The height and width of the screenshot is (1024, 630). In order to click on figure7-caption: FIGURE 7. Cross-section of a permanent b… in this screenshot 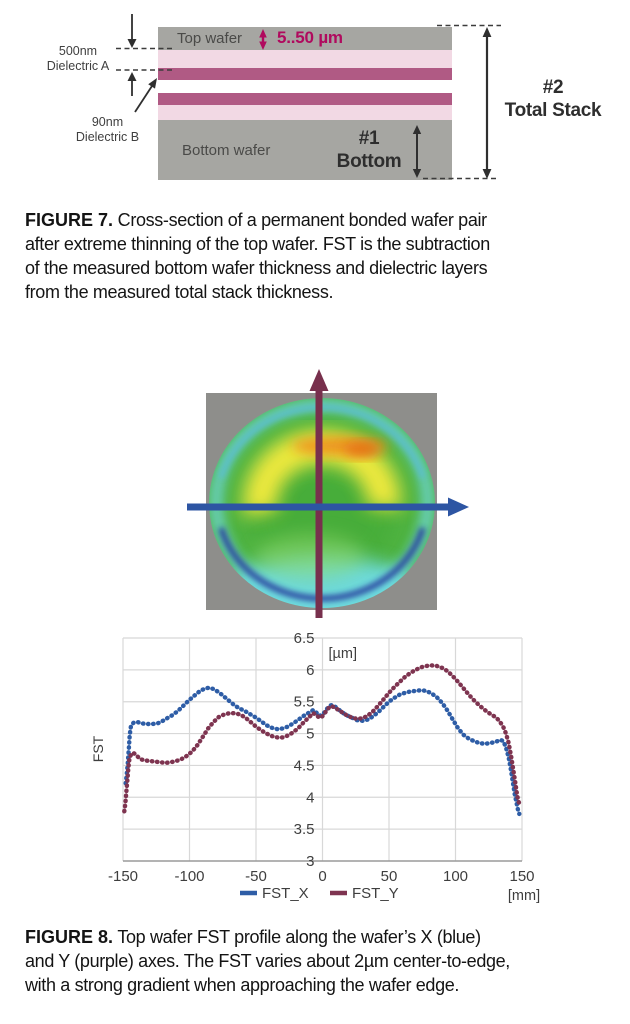, I will do `click(319, 256)`.